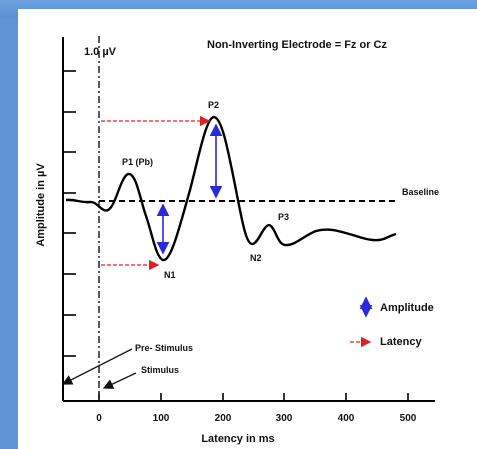  What do you see at coordinates (283, 217) in the screenshot?
I see `peak-label-p3: P3` at bounding box center [283, 217].